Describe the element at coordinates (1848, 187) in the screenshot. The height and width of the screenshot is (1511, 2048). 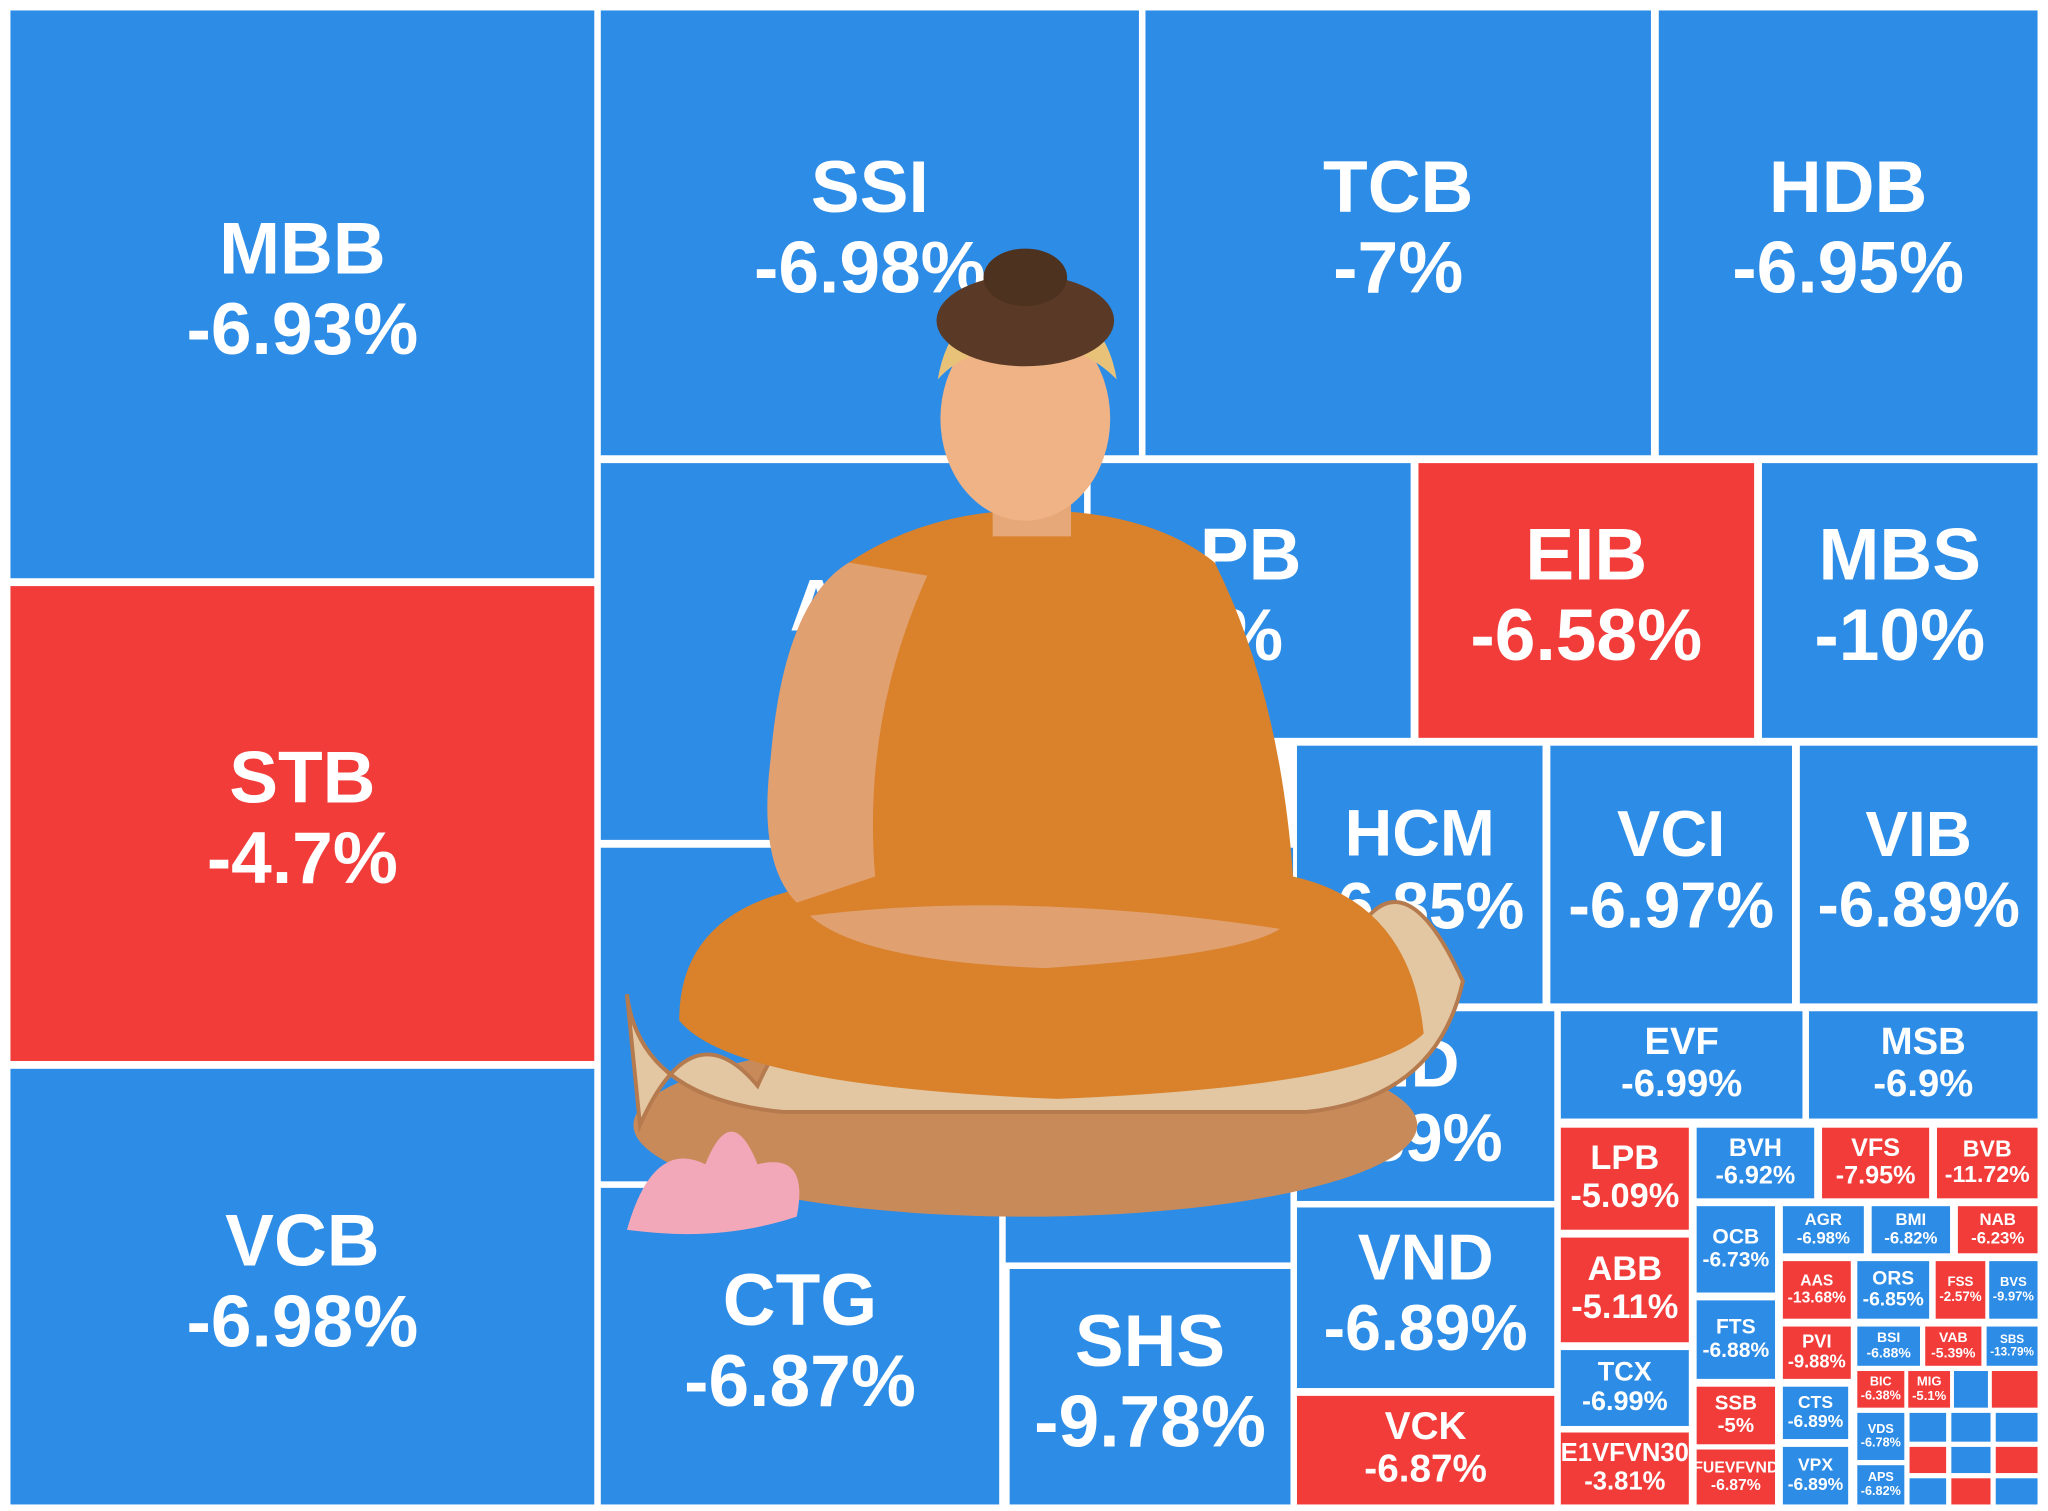
I see `ticker: HDB` at that location.